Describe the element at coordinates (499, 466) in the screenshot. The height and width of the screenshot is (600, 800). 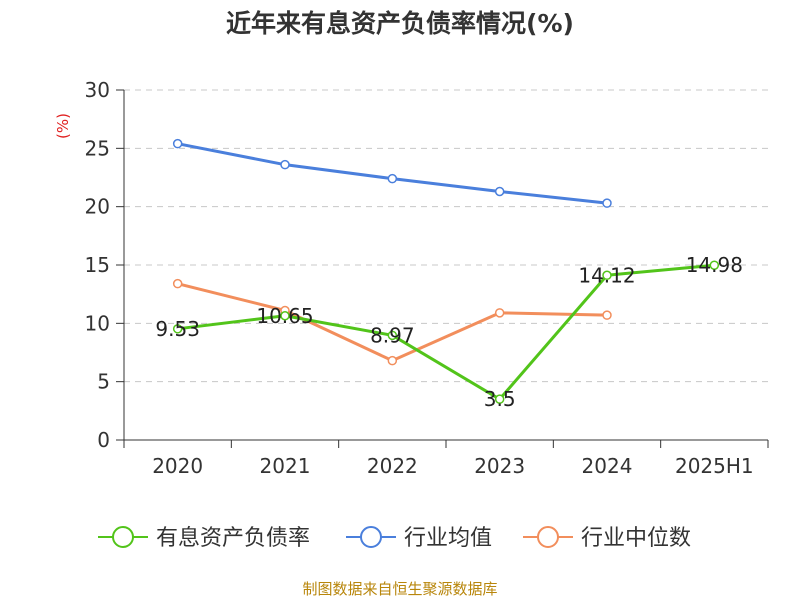
I see `x-tick-label: 2023` at that location.